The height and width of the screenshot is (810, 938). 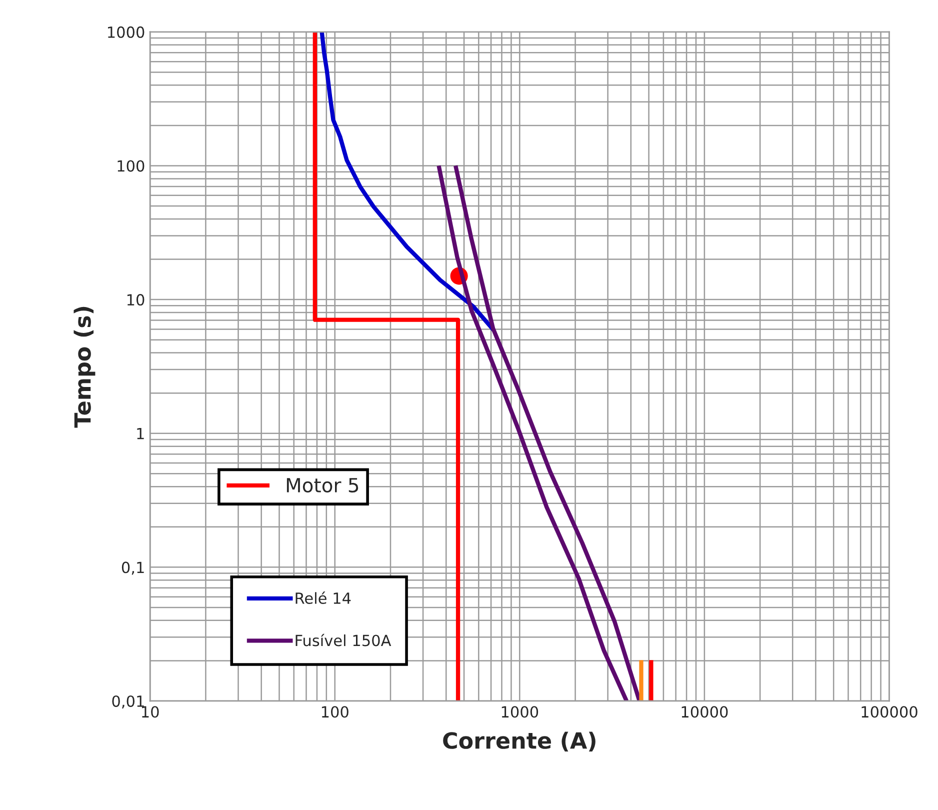 What do you see at coordinates (133, 568) in the screenshot?
I see `y-tick-label: 0,1` at bounding box center [133, 568].